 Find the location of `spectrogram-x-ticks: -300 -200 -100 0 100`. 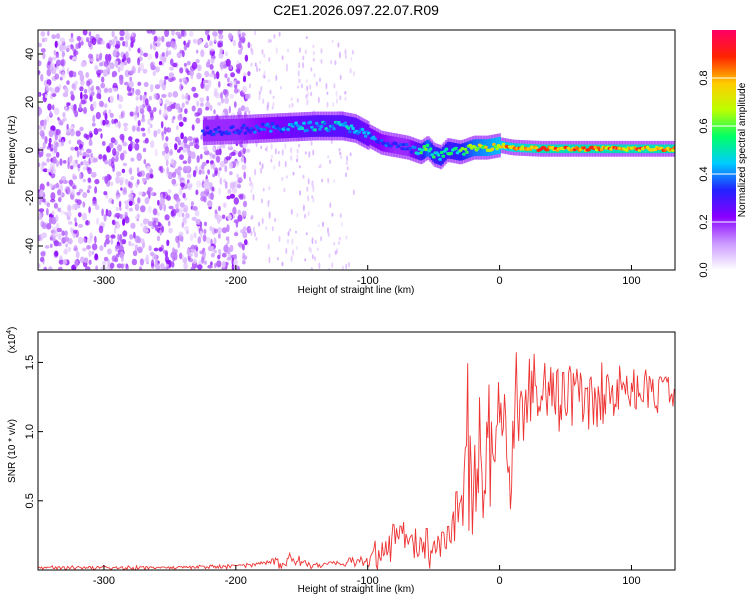

spectrogram-x-ticks: -300 -200 -100 0 100 is located at coordinates (367, 276).